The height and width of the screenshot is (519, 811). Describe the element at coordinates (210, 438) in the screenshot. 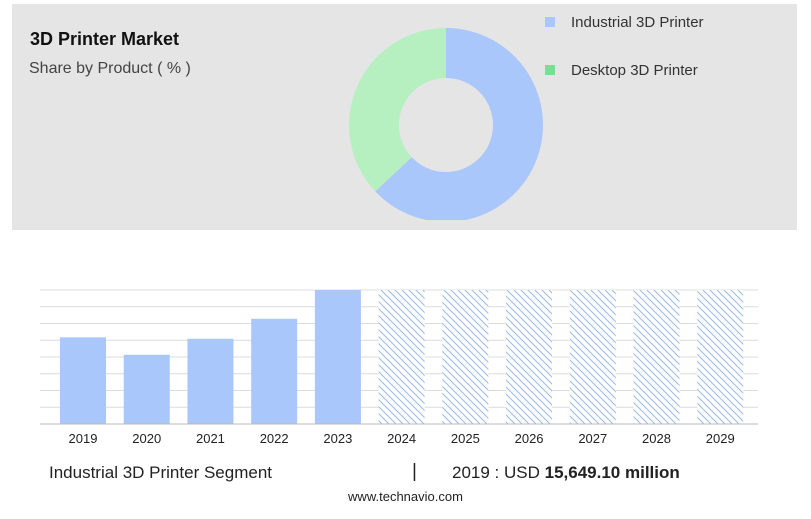

I see `x-tick-2021: 2021` at that location.